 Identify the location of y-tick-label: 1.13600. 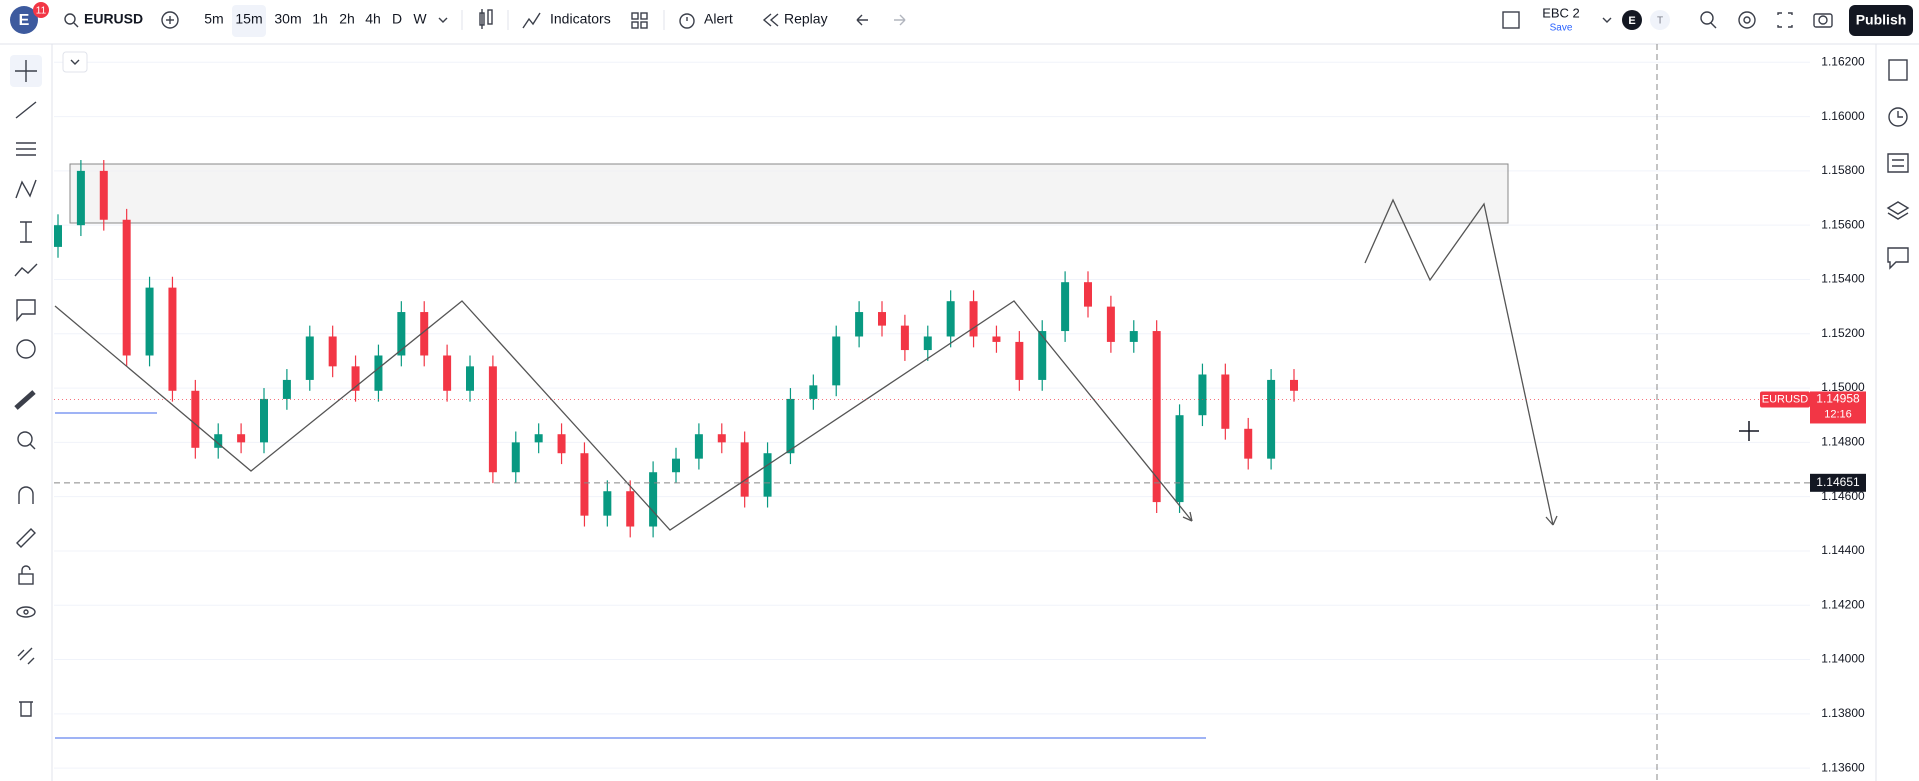
(1843, 767).